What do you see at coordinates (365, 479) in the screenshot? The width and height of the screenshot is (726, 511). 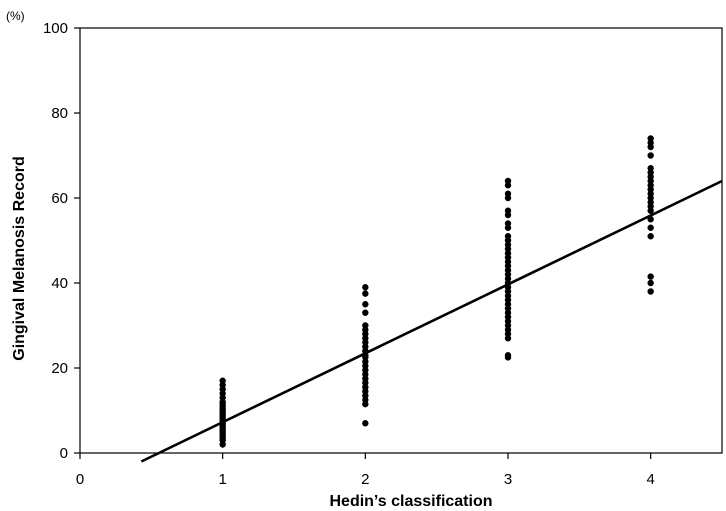 I see `x-tick-label: 2` at bounding box center [365, 479].